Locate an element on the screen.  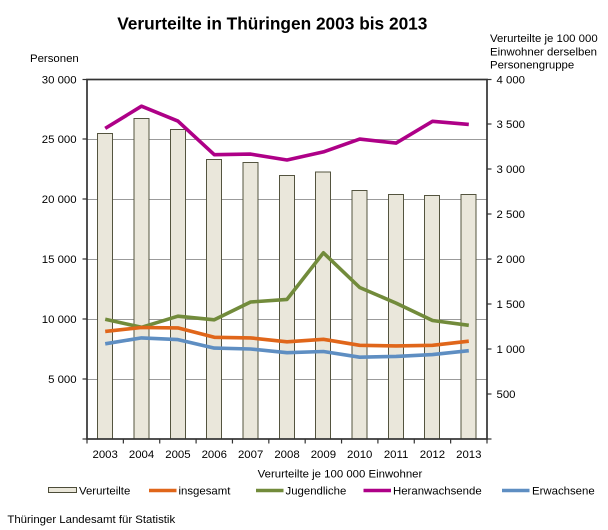
svg-text: 500 is located at coordinates (506, 395).